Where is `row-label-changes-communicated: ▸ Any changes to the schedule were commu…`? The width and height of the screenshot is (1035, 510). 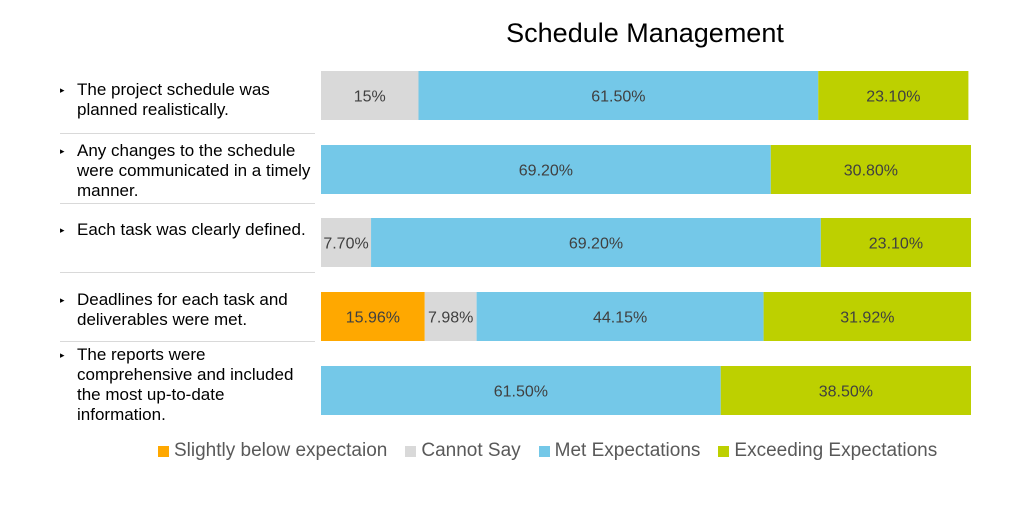
row-label-changes-communicated: ▸ Any changes to the schedule were commu… is located at coordinates (187, 171).